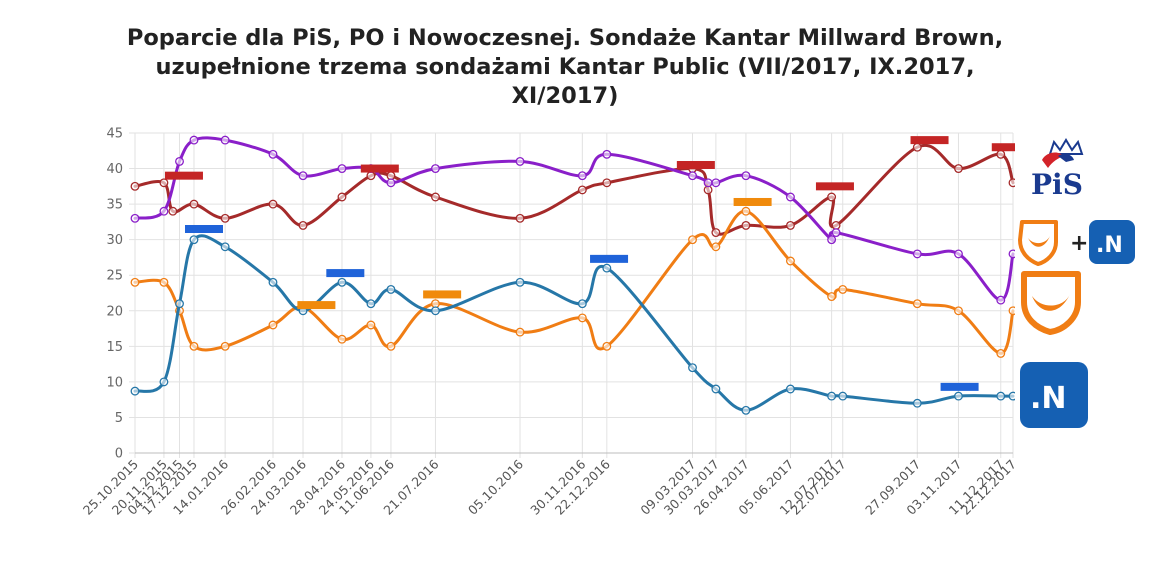  I want to click on y-tick-label: 40, so click(114, 169).